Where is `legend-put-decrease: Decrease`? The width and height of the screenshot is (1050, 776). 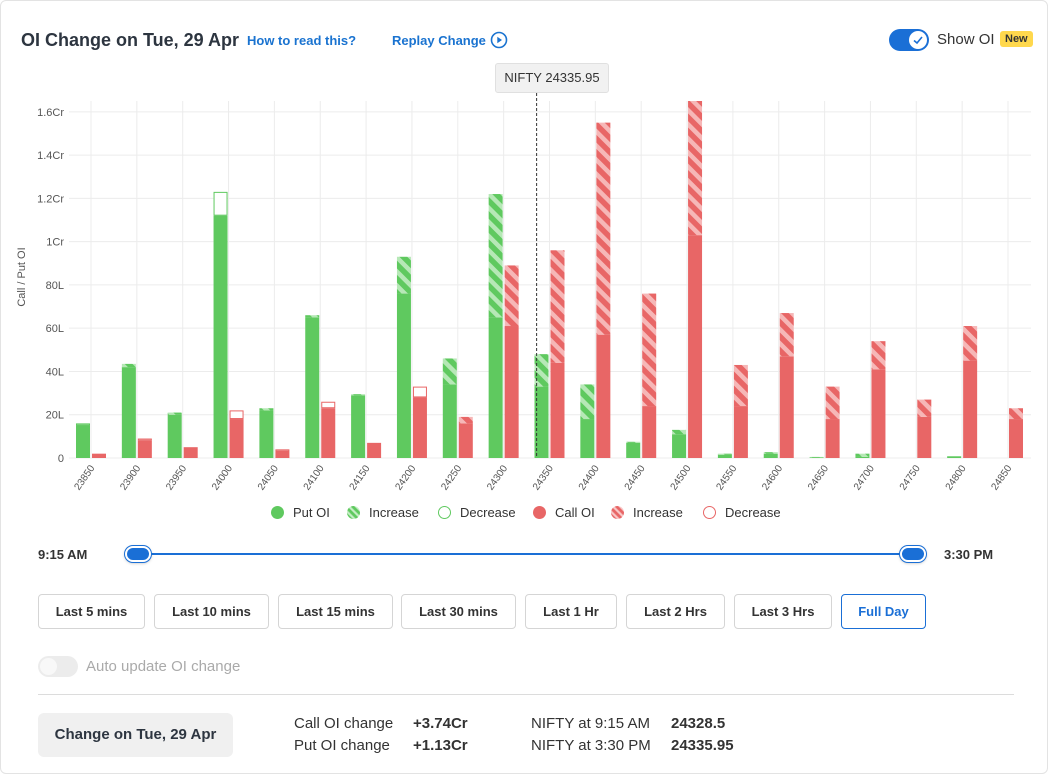
legend-put-decrease: Decrease is located at coordinates (477, 512).